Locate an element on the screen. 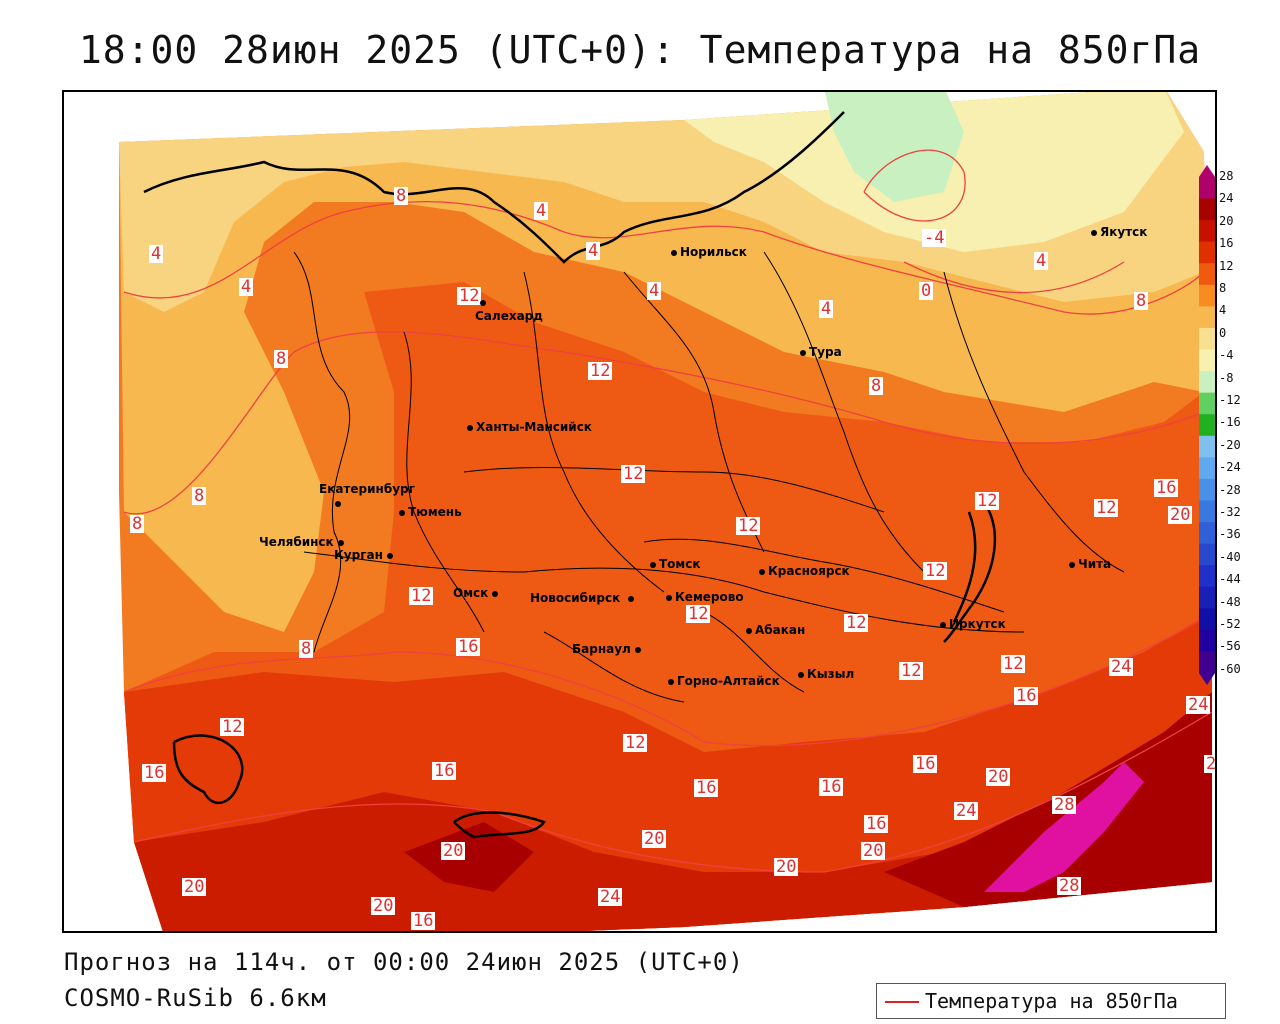 This screenshot has width=1280, height=1024. contour-label: 28 is located at coordinates (1069, 886).